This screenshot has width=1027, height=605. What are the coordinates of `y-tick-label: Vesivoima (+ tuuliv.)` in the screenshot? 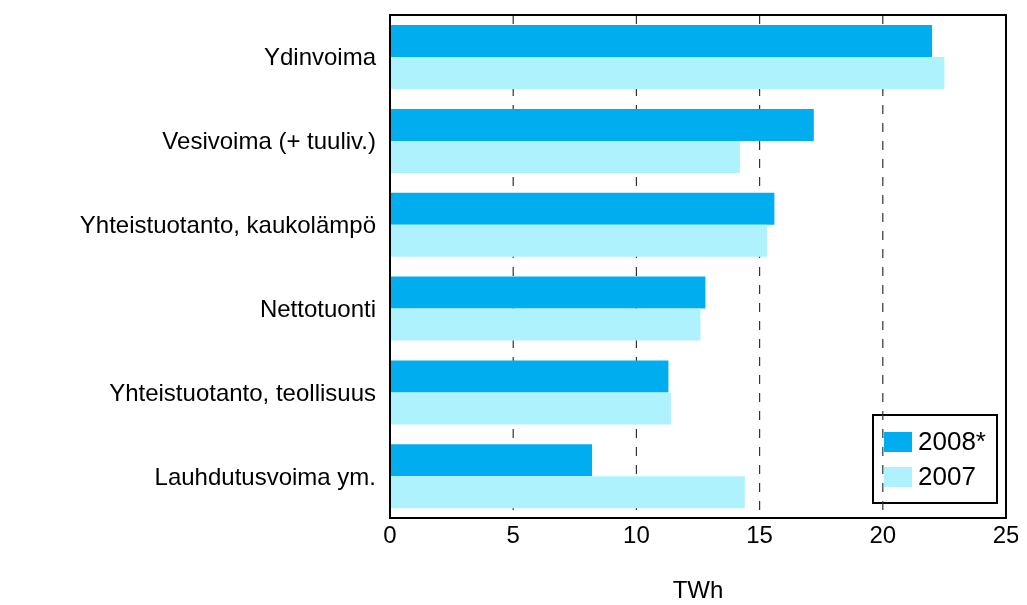 It's located at (269, 141).